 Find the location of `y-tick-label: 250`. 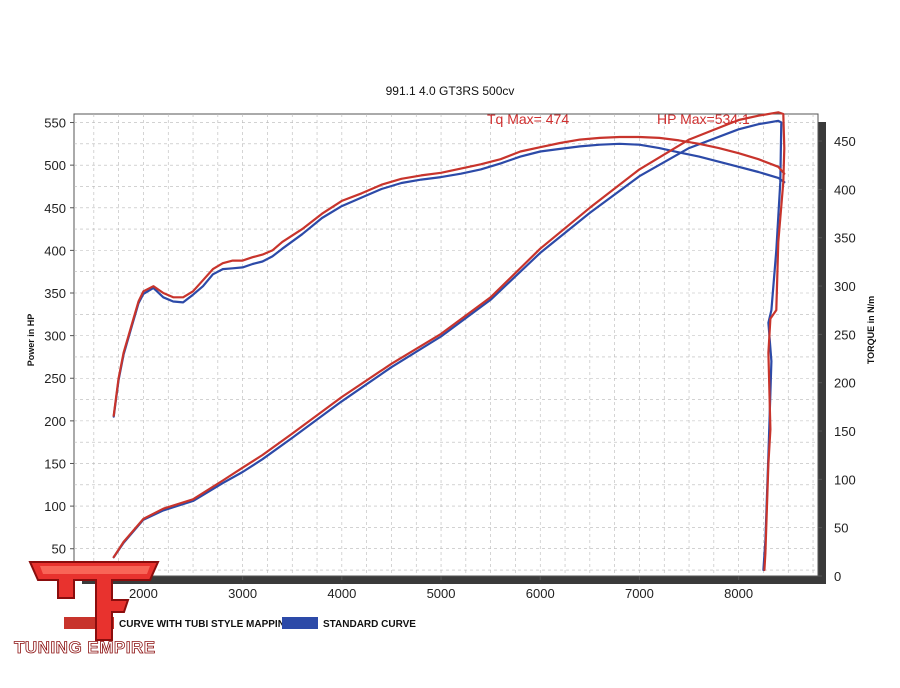

y-tick-label: 250 is located at coordinates (55, 378).